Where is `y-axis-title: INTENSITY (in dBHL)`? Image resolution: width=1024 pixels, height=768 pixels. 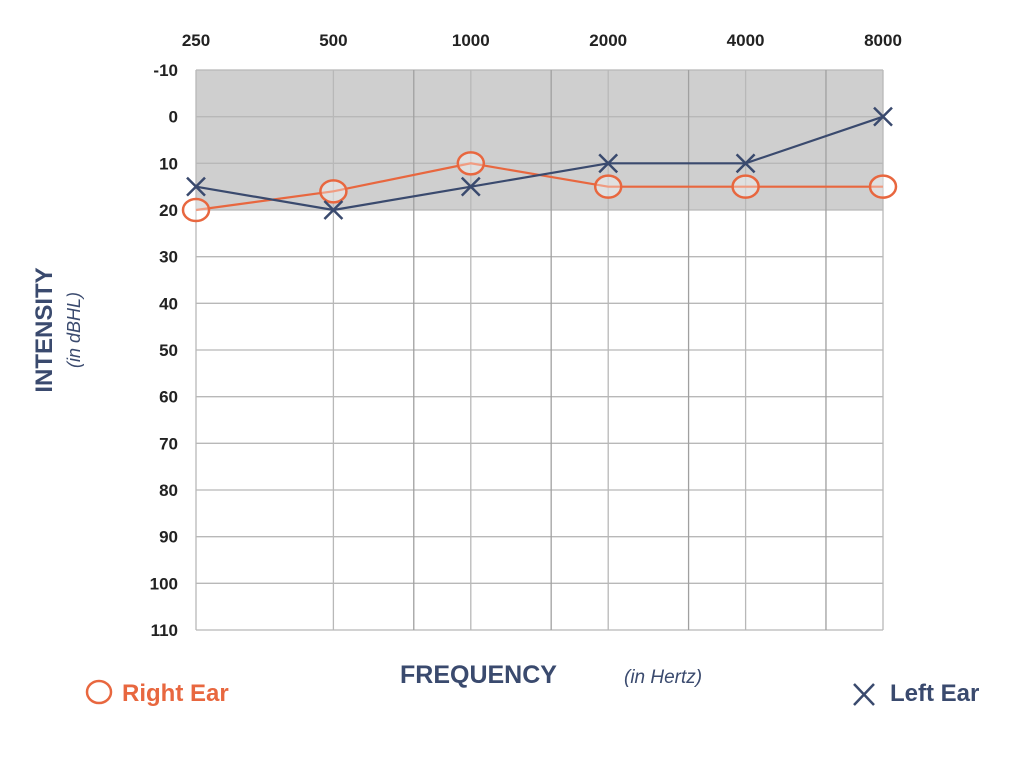
y-axis-title: INTENSITY (in dBHL) is located at coordinates (57, 329).